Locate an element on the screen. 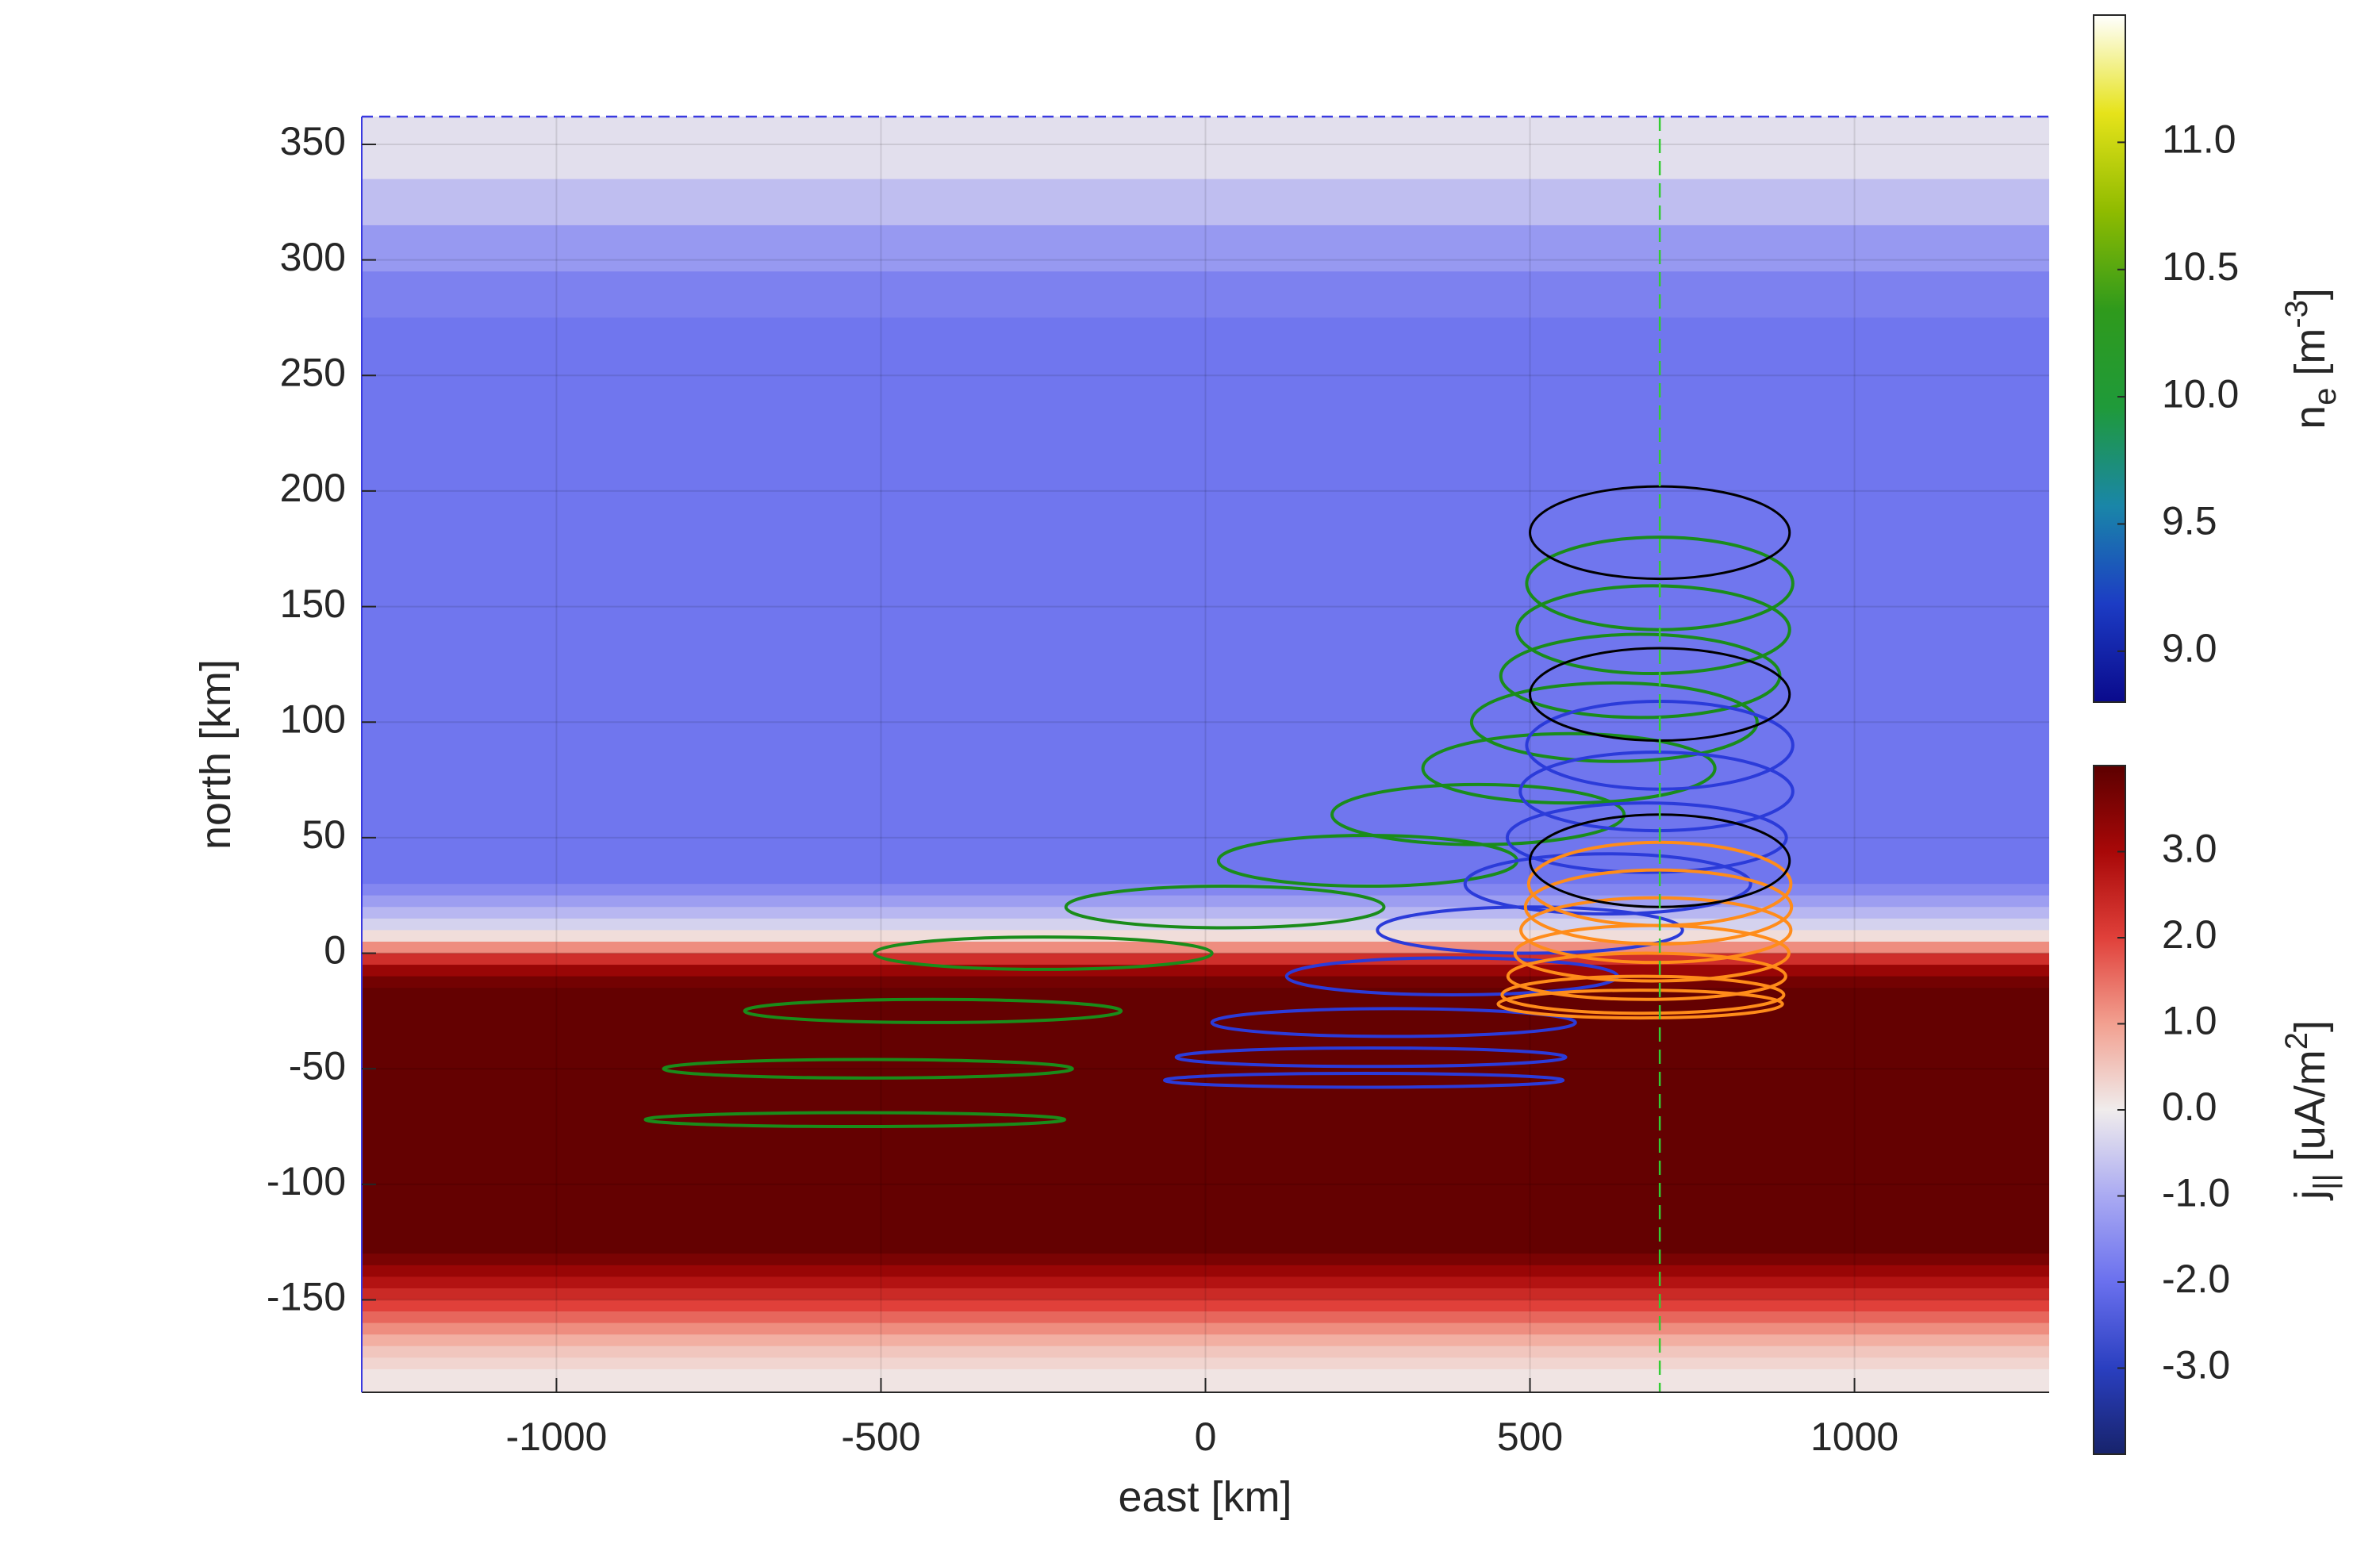 The image size is (2380, 1547). label-part: j is located at coordinates (2310, 1195).